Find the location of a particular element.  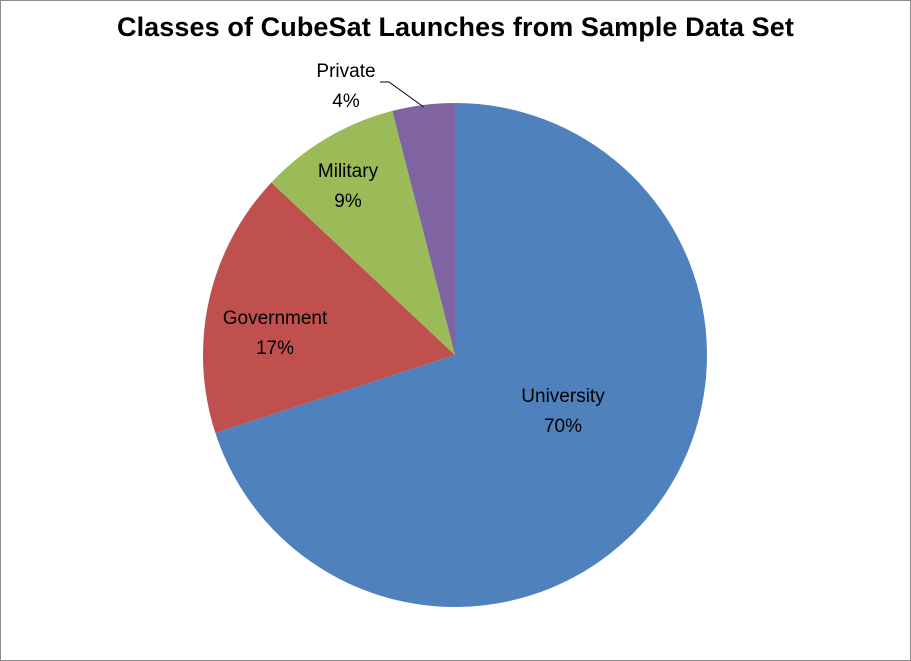

slice-label-university: University is located at coordinates (563, 396).